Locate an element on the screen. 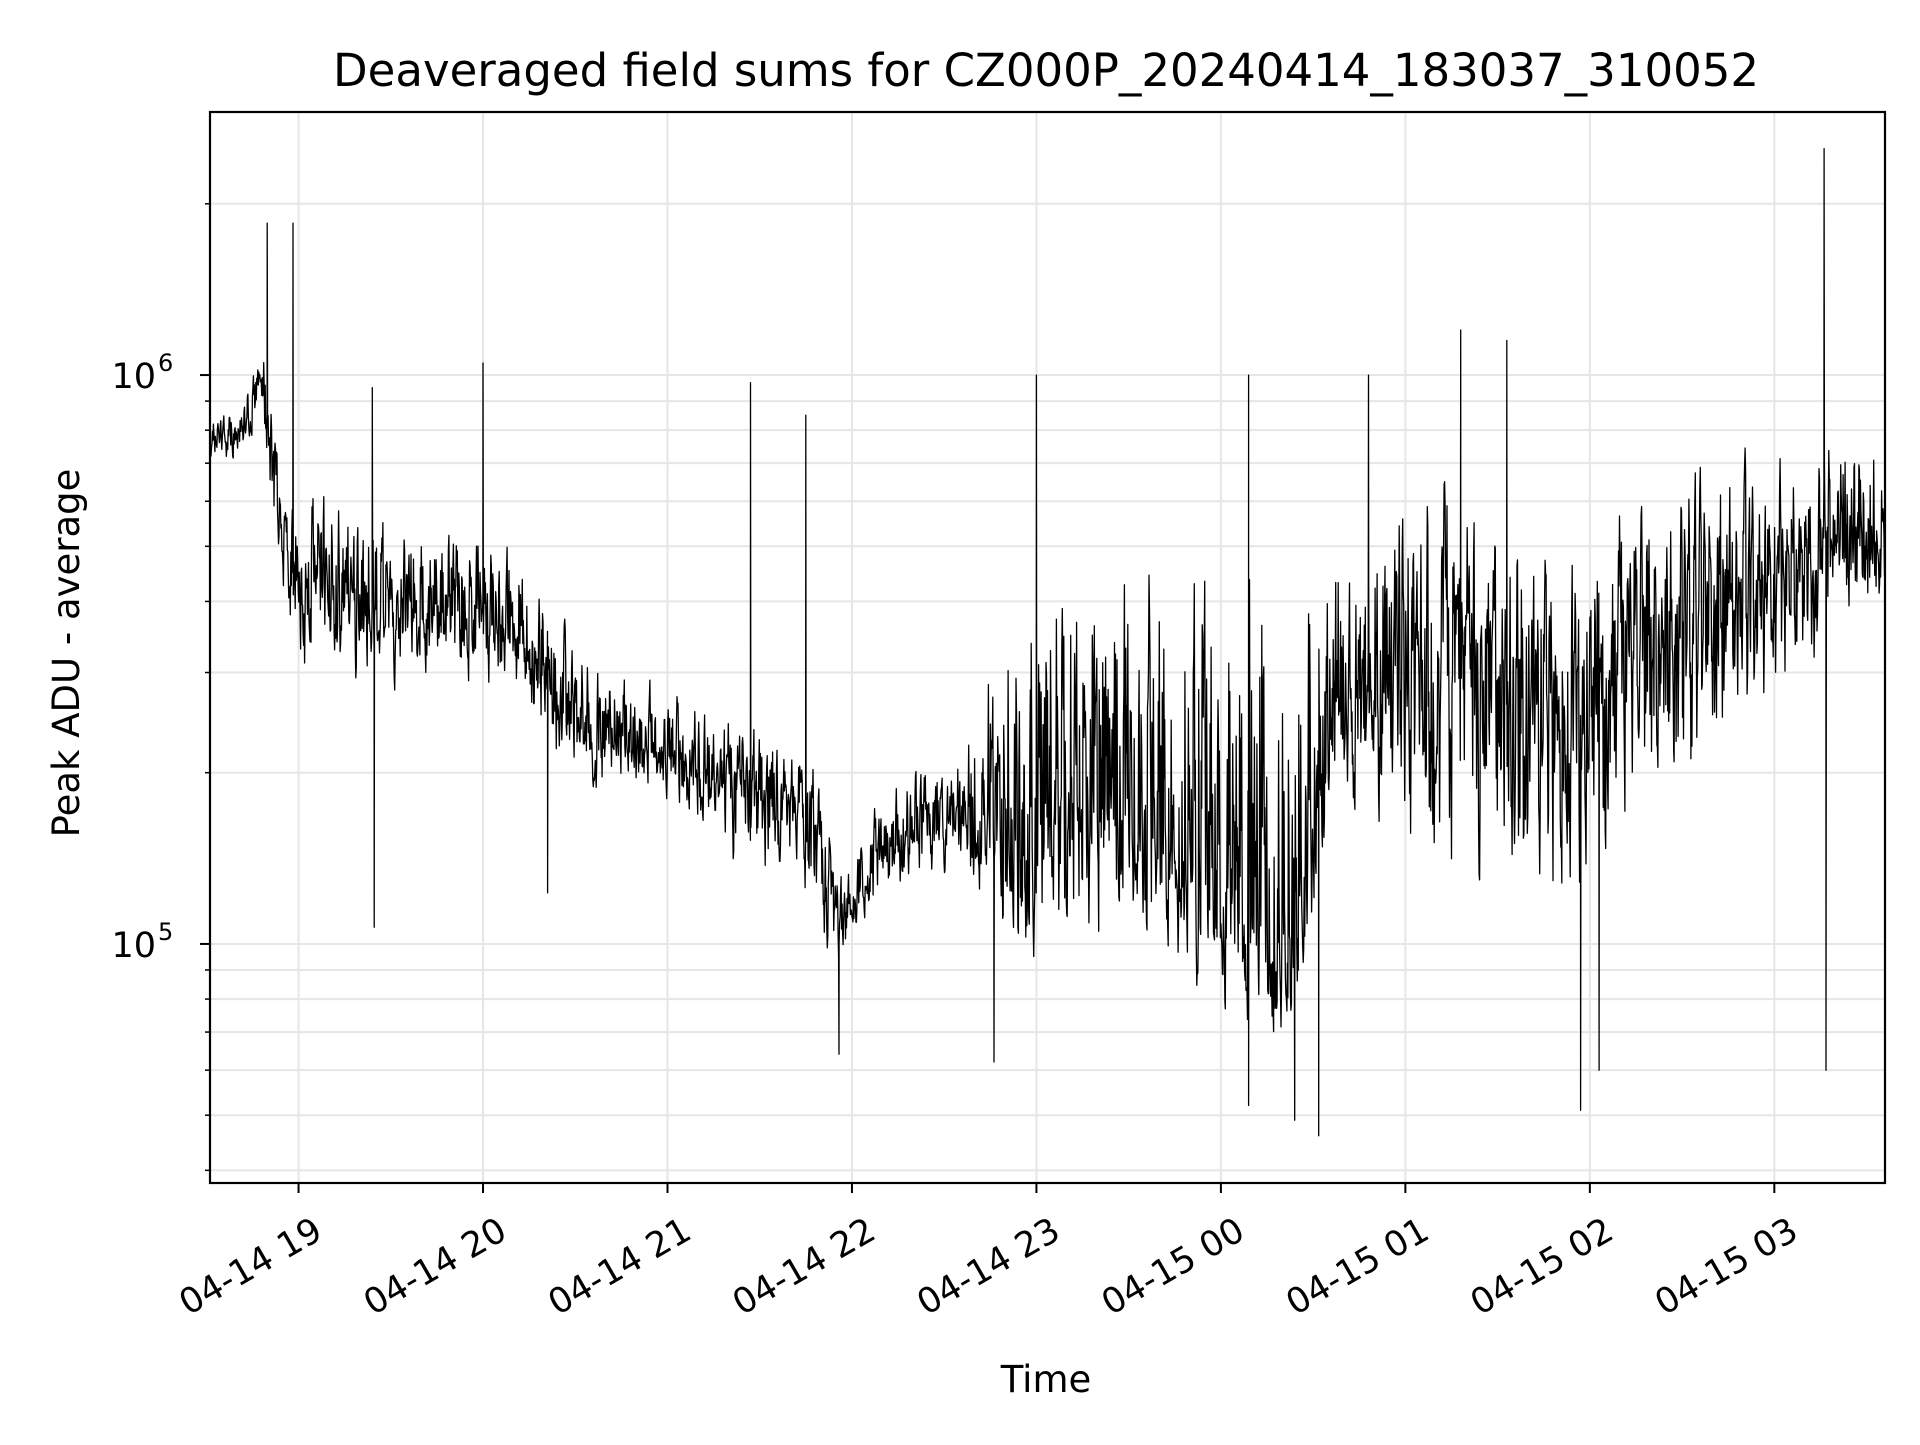  y-axis-label: Peak ADU - average is located at coordinates (66, 653).